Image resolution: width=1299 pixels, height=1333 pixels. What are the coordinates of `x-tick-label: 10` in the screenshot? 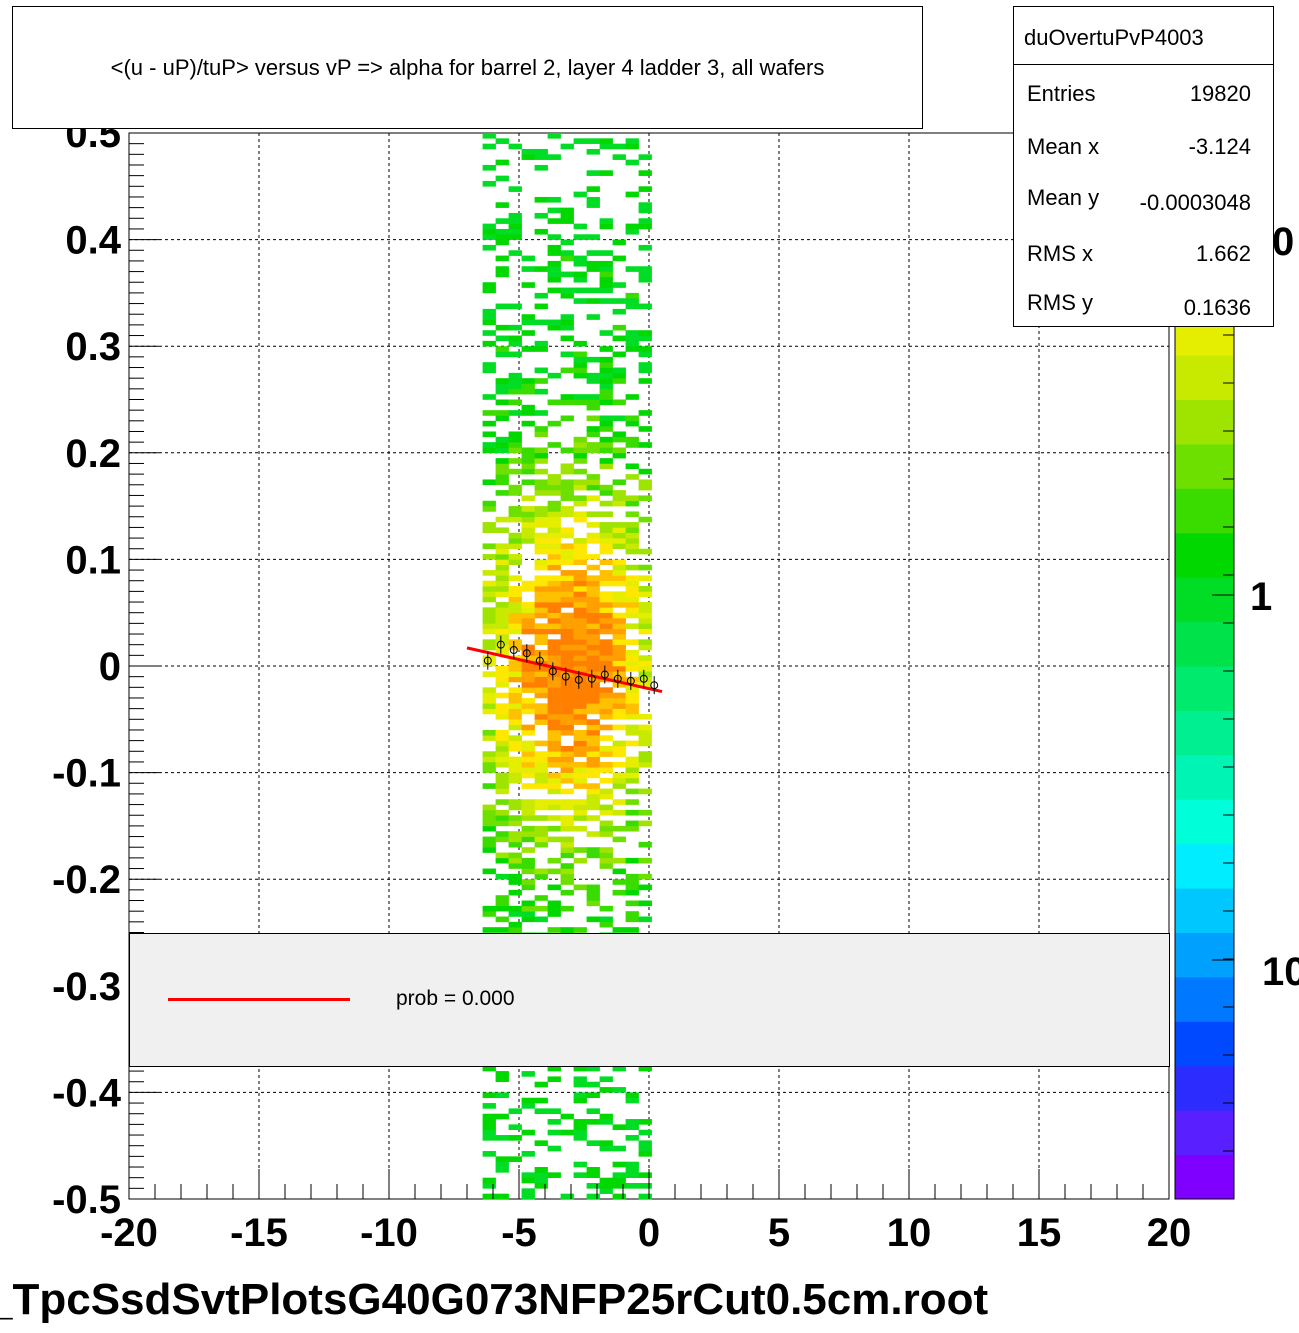 It's located at (909, 1233).